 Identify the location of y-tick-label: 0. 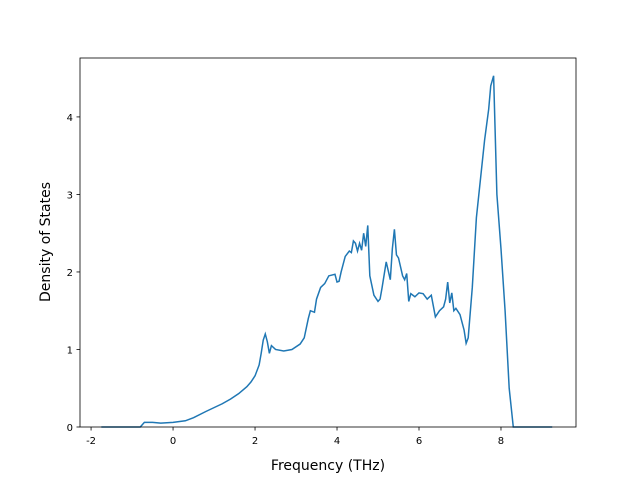
(70, 428).